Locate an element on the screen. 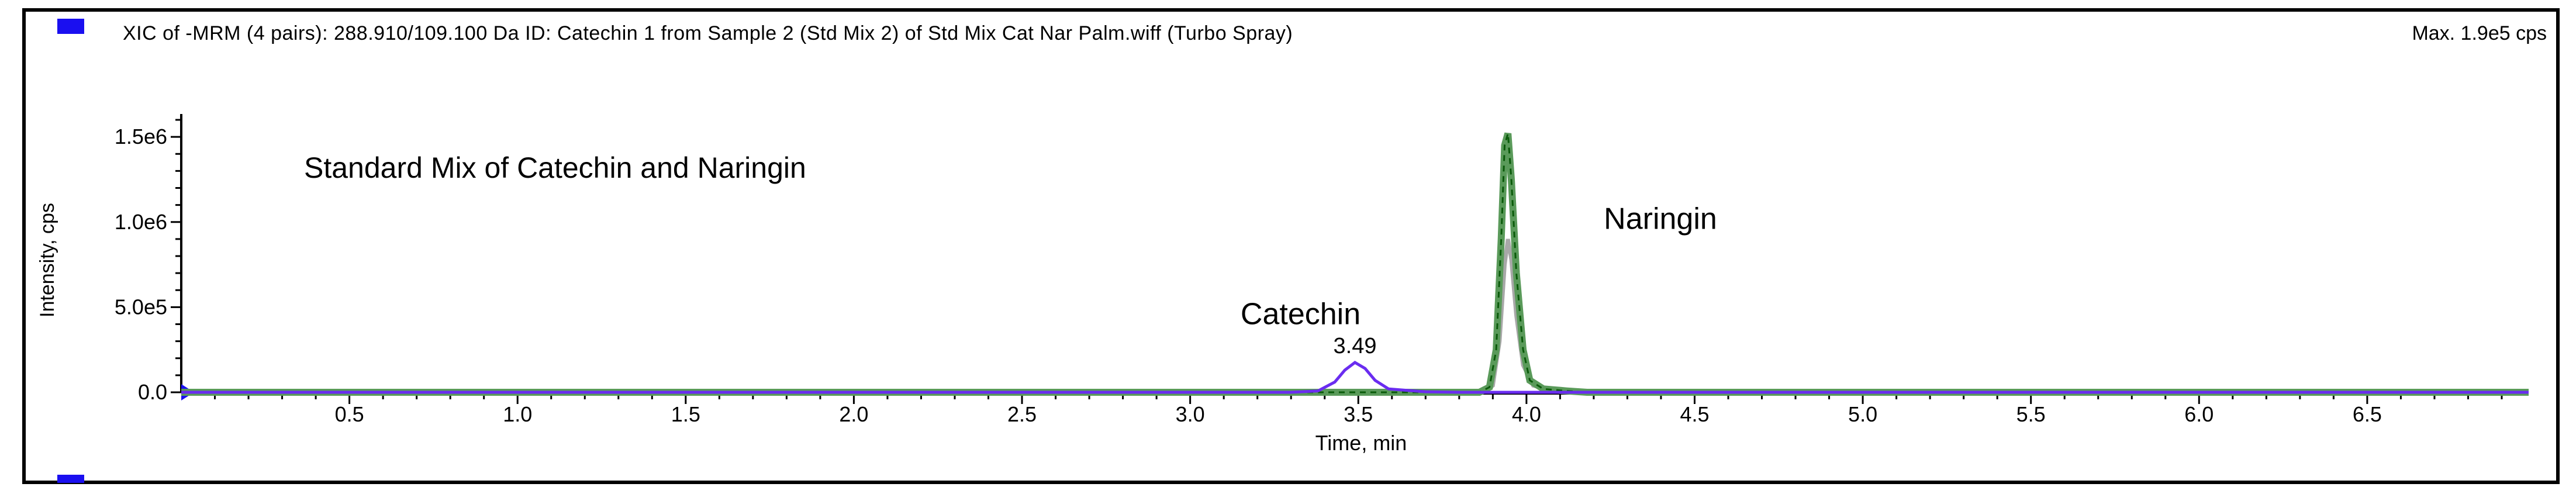  x-tick-label: 3.0 is located at coordinates (1190, 414).